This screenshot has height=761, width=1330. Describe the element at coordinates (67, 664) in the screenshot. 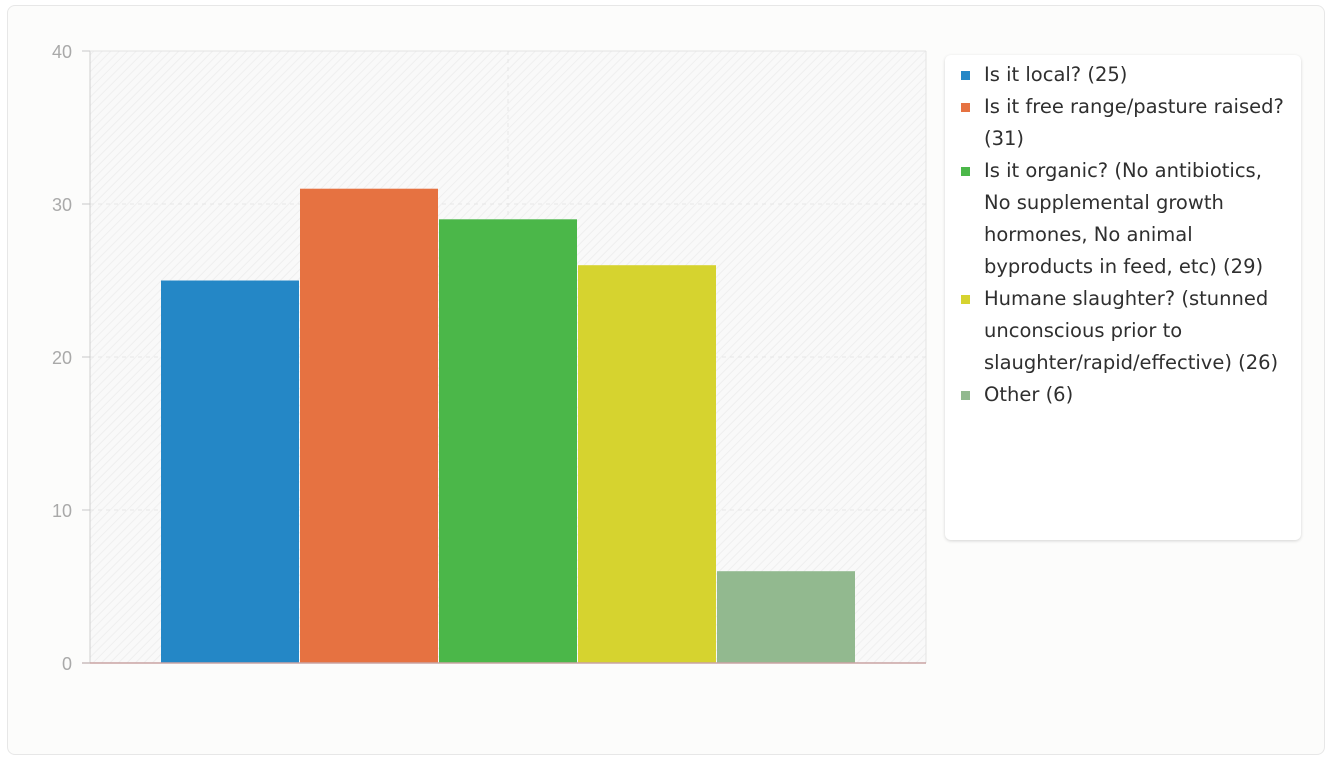

I see `y-tick-label-0: 0` at that location.